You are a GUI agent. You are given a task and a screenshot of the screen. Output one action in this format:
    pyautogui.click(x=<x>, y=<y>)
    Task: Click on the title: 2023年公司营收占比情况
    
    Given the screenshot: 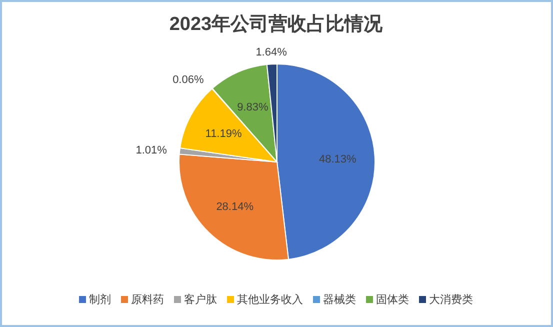 What is the action you would take?
    pyautogui.click(x=276, y=24)
    